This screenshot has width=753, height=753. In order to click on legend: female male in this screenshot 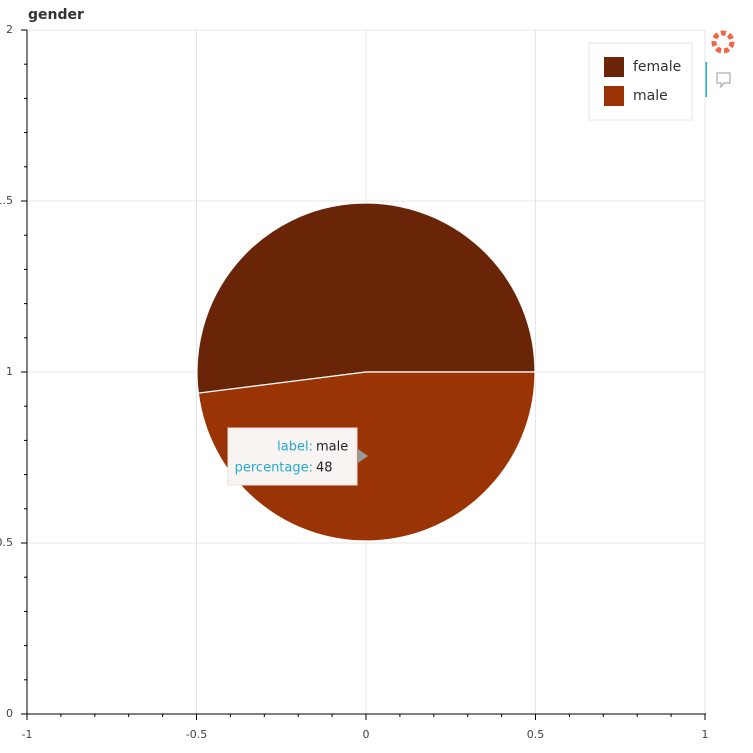, I will do `click(640, 81)`.